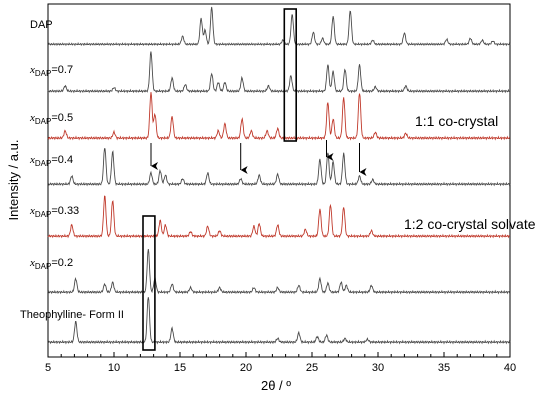  Describe the element at coordinates (13, 180) in the screenshot. I see `y-axis-title: Intensity / a.u.` at that location.